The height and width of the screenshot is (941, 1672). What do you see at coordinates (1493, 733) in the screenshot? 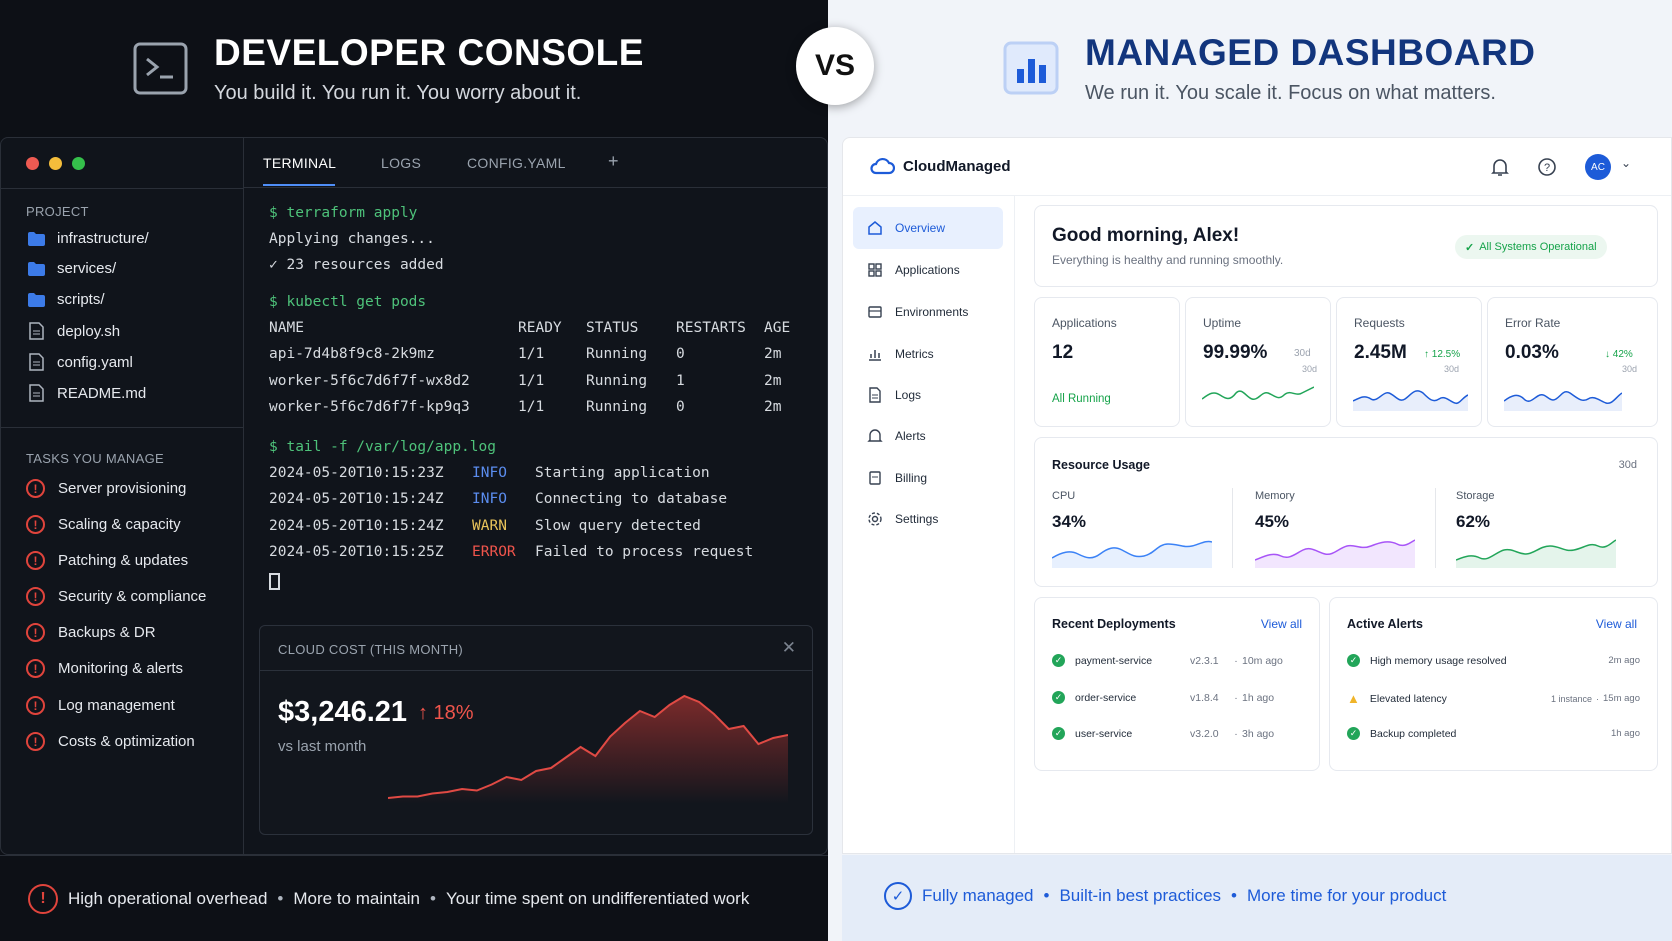
I see `alert-row: ✓ Backup completed 1h ago` at bounding box center [1493, 733].